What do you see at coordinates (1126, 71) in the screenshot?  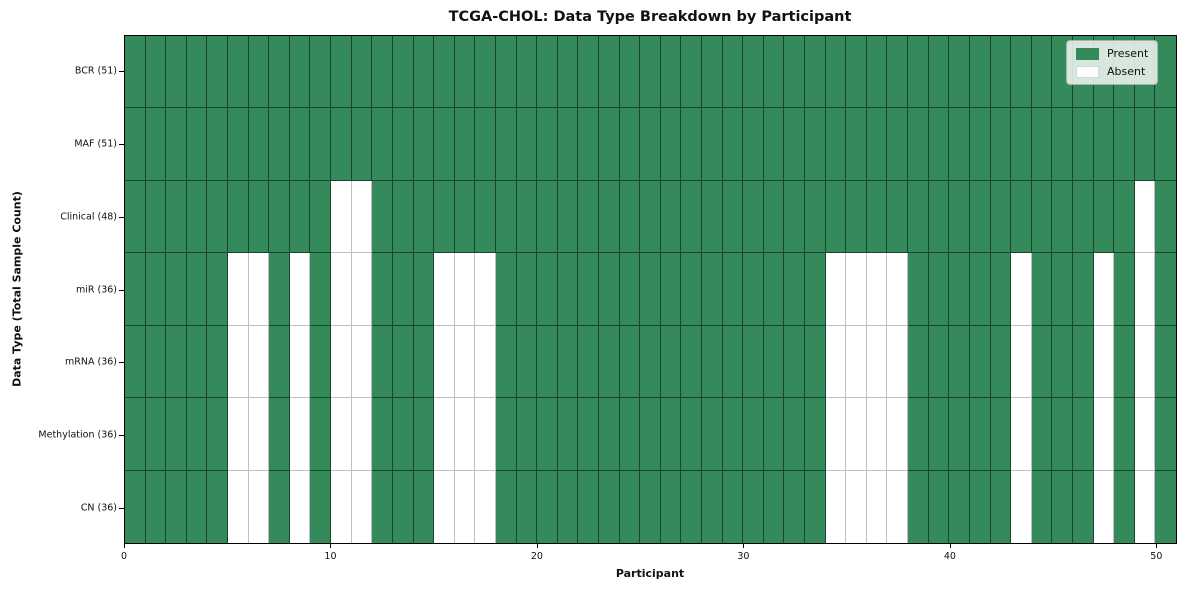 I see `legend-absent-label: Absent` at bounding box center [1126, 71].